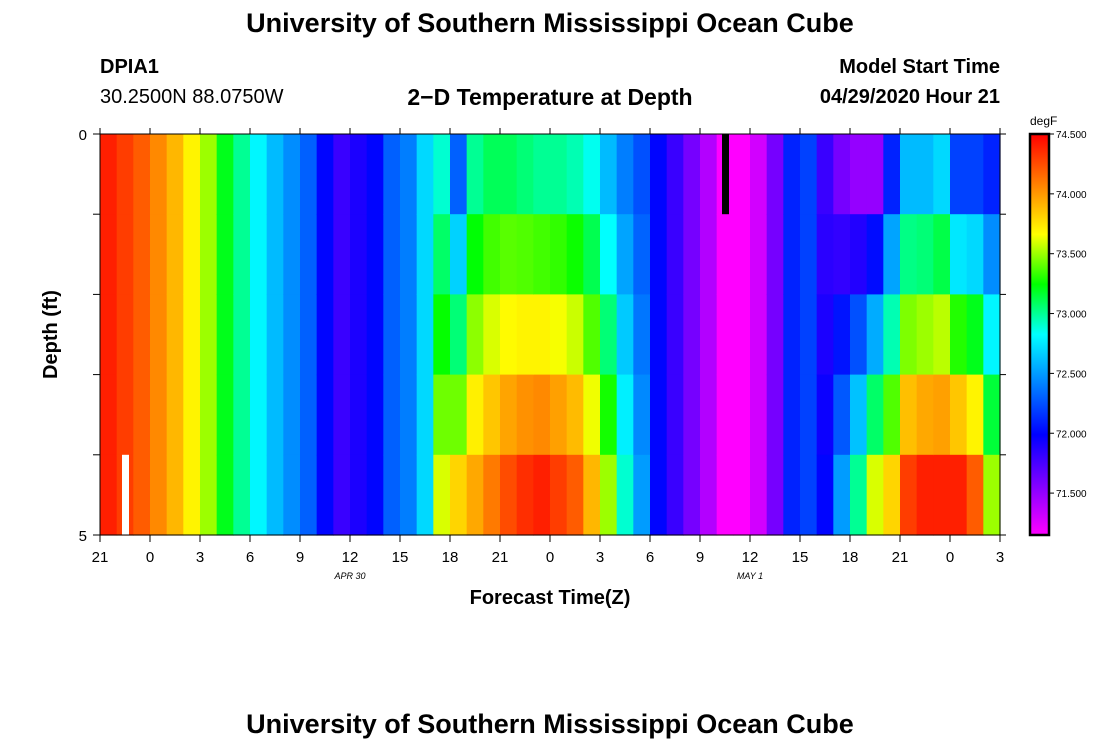  I want to click on colorbar-tick-label: 73.500, so click(1071, 255).